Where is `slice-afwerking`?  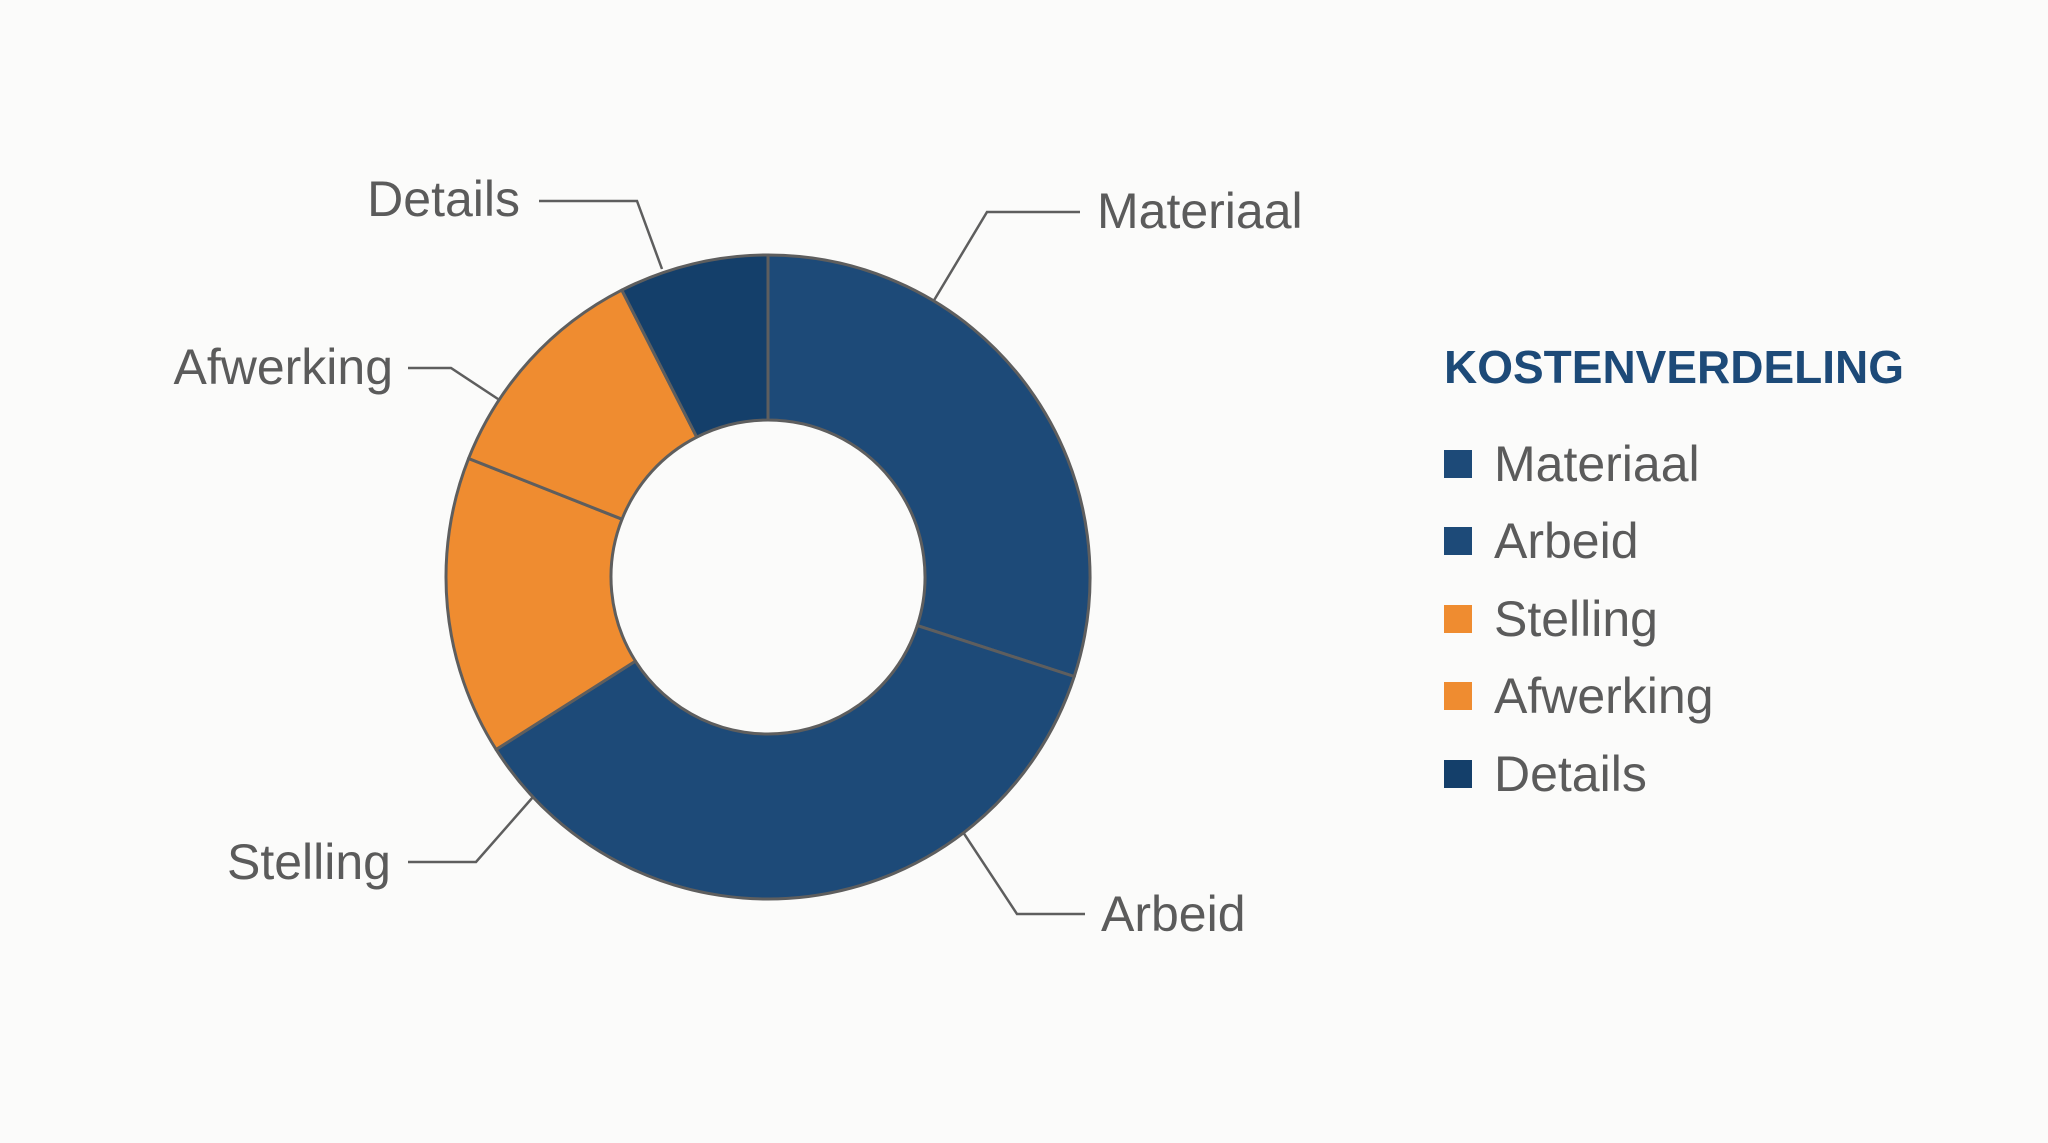 slice-afwerking is located at coordinates (583, 404).